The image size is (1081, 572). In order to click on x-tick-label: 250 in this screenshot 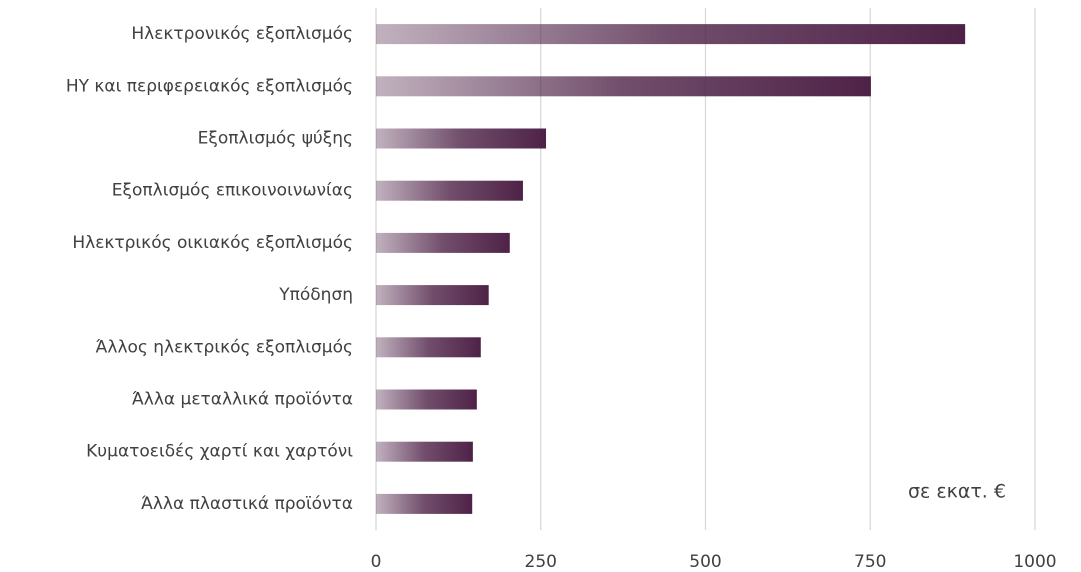, I will do `click(541, 562)`.